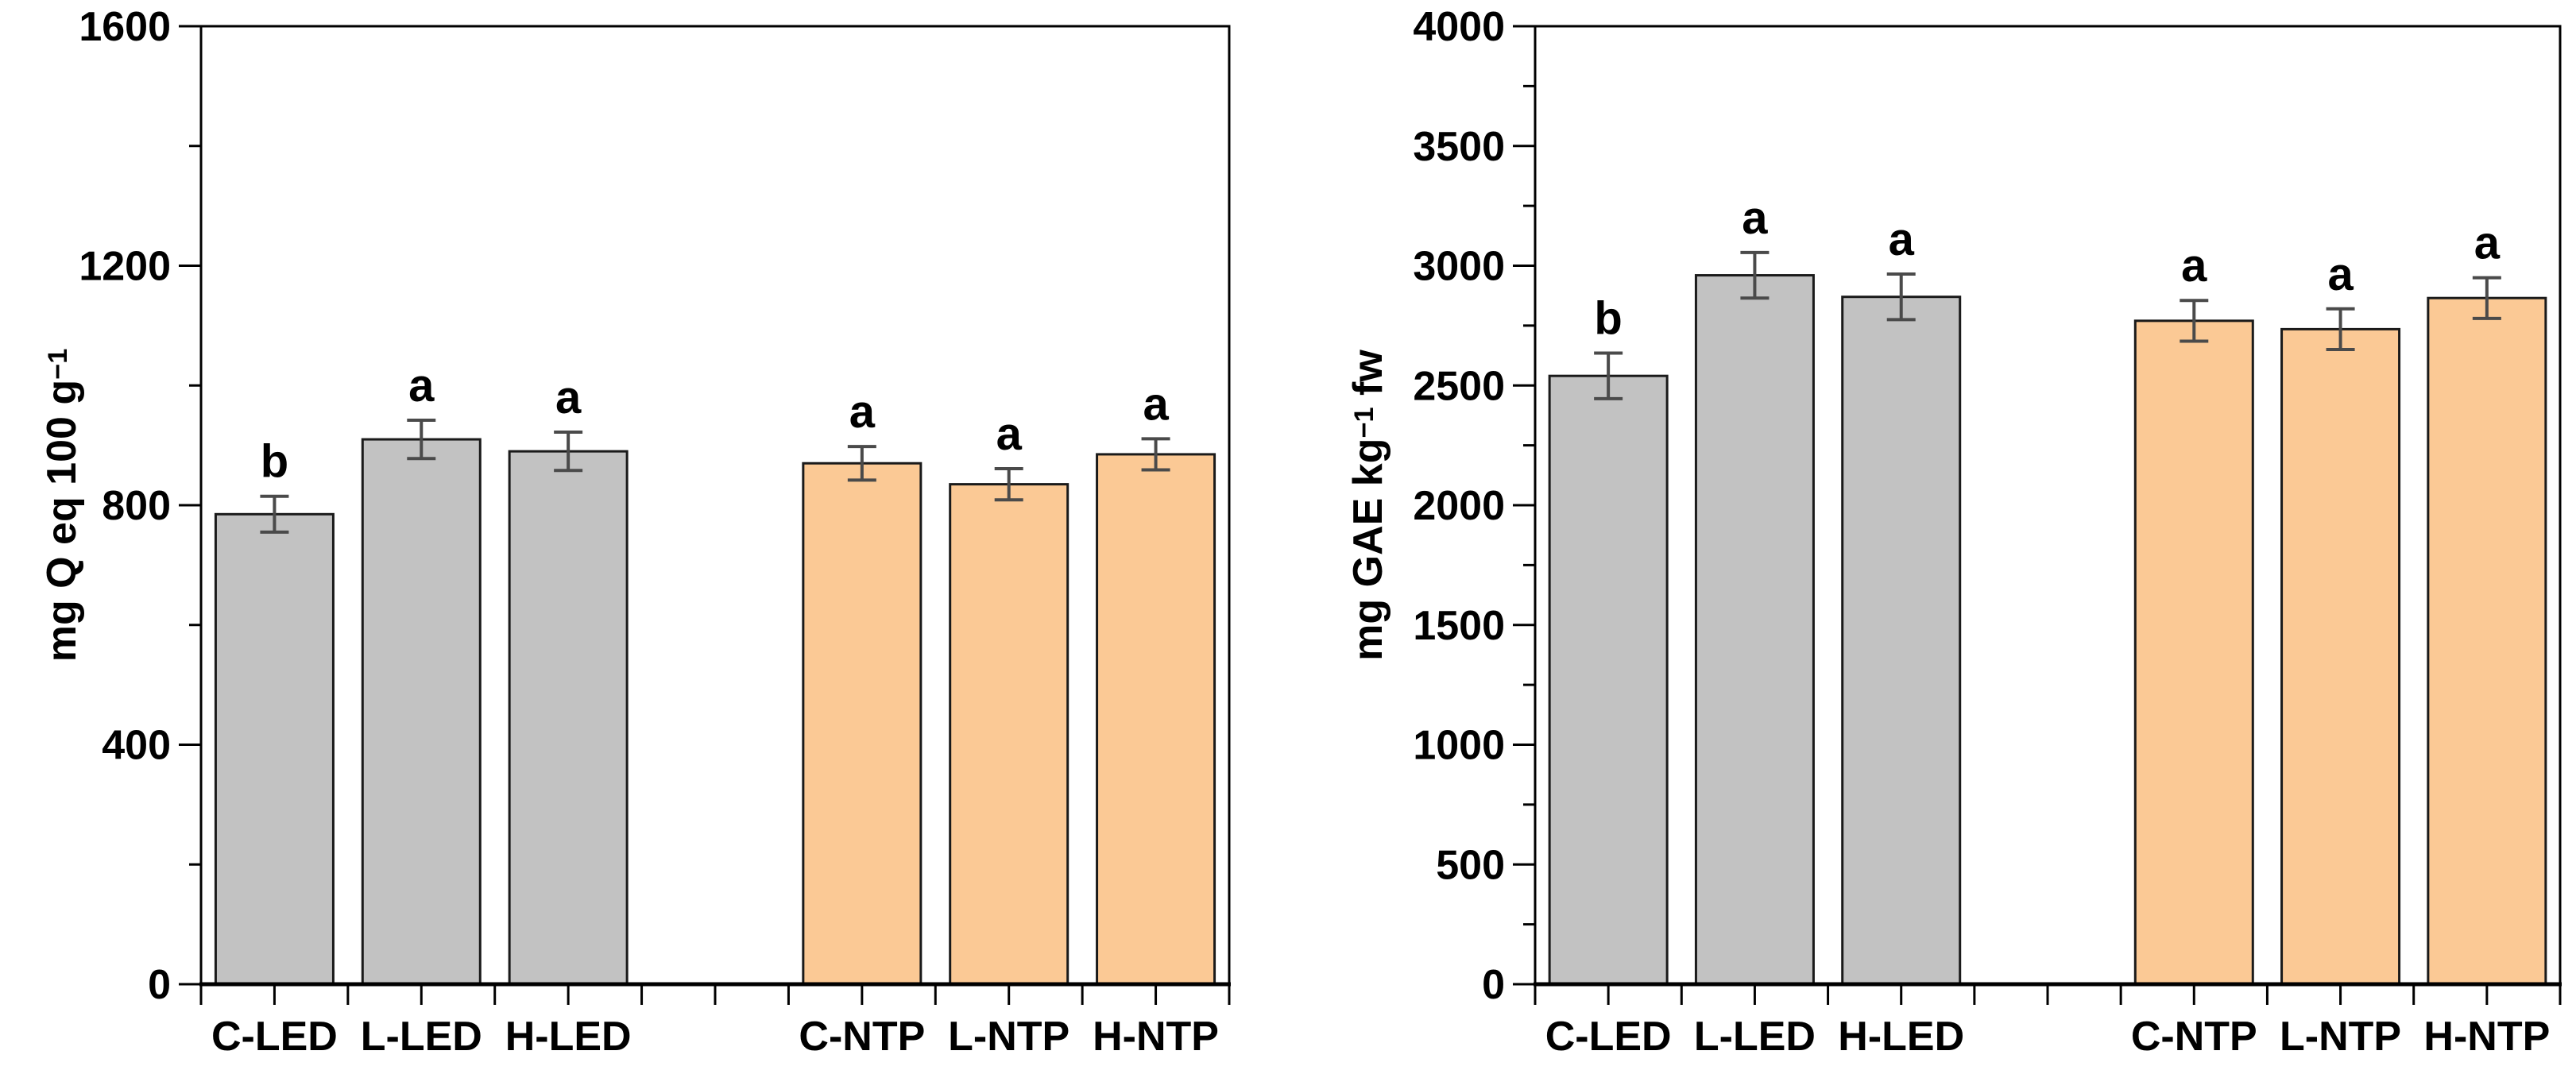  Describe the element at coordinates (159, 985) in the screenshot. I see `left-y-tick-label: 0` at that location.